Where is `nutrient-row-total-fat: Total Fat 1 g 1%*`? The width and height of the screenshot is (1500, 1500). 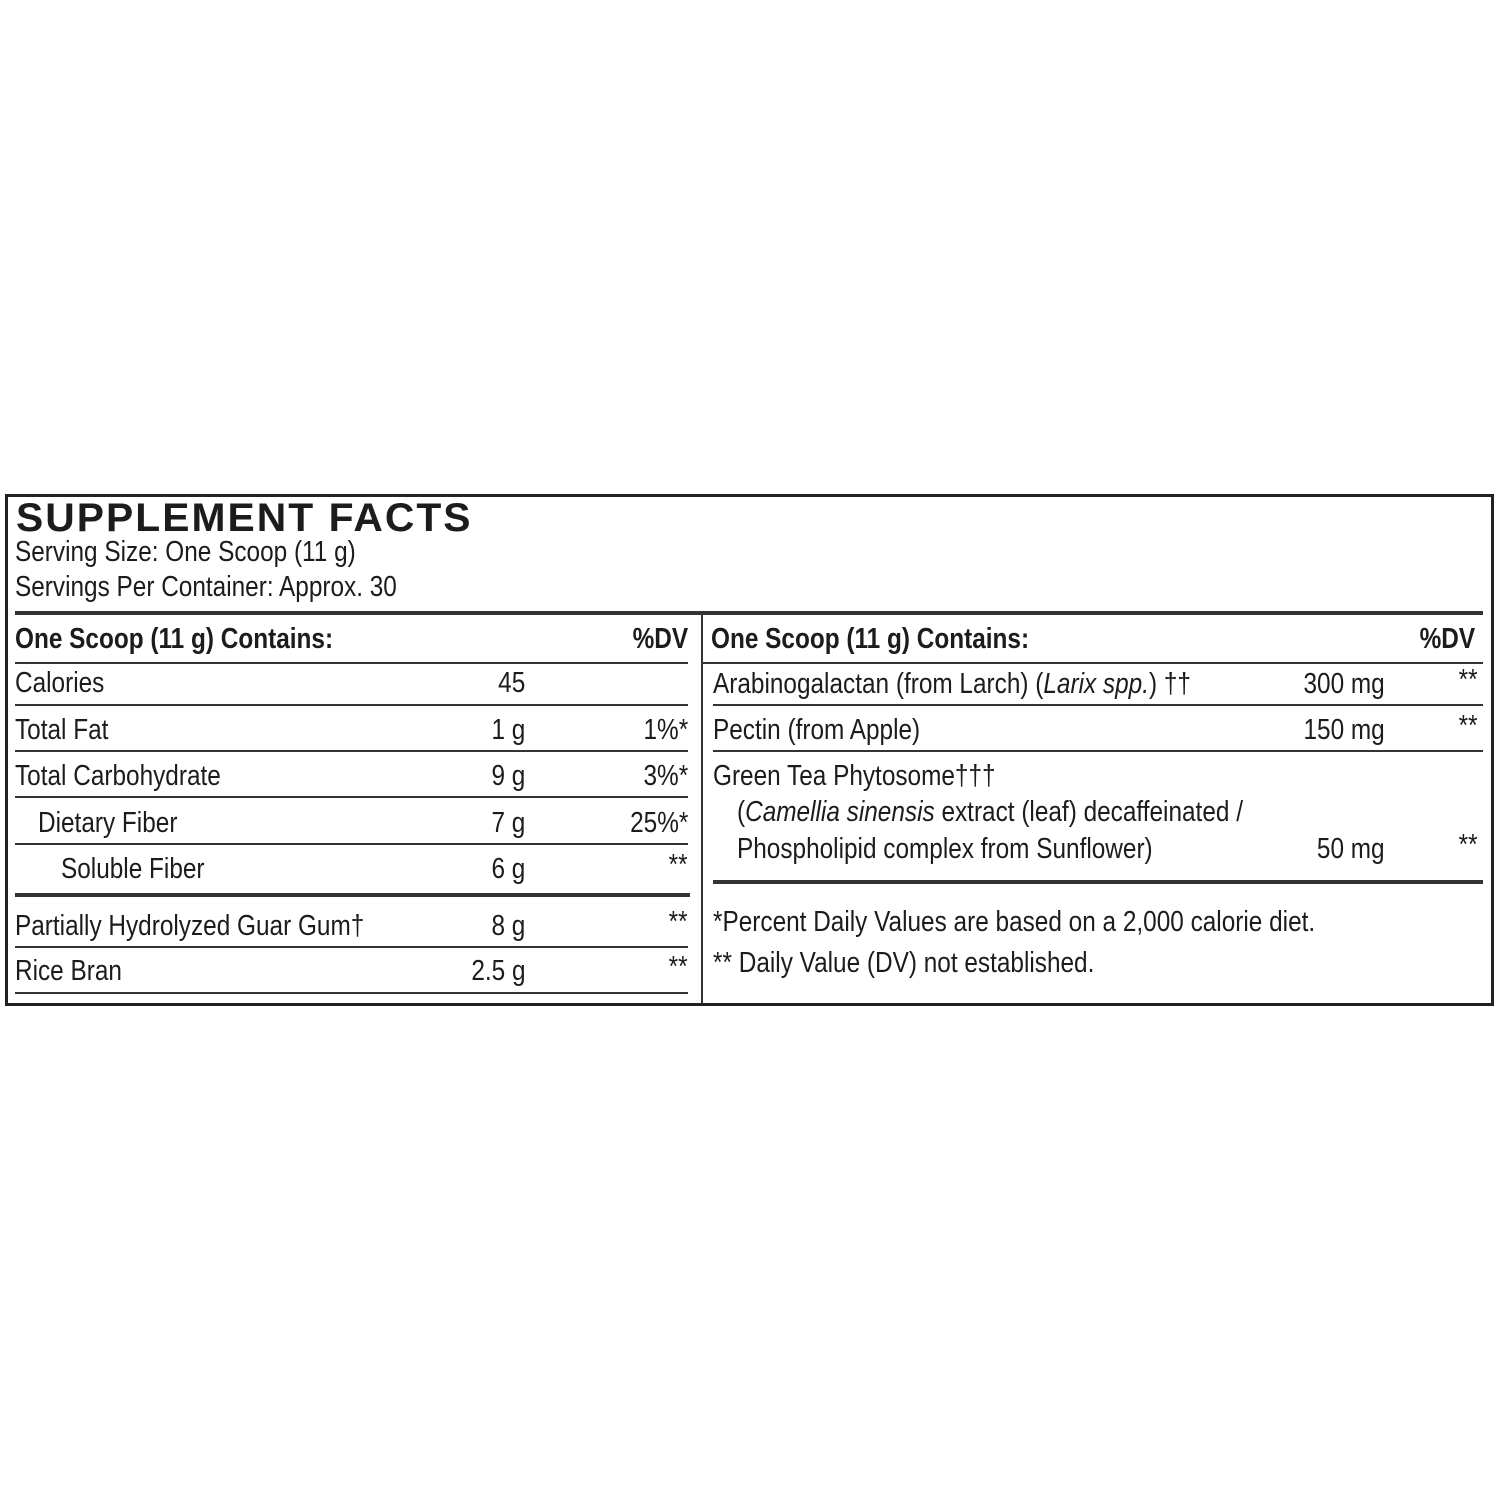
nutrient-row-total-fat: Total Fat 1 g 1%* is located at coordinates (351, 729).